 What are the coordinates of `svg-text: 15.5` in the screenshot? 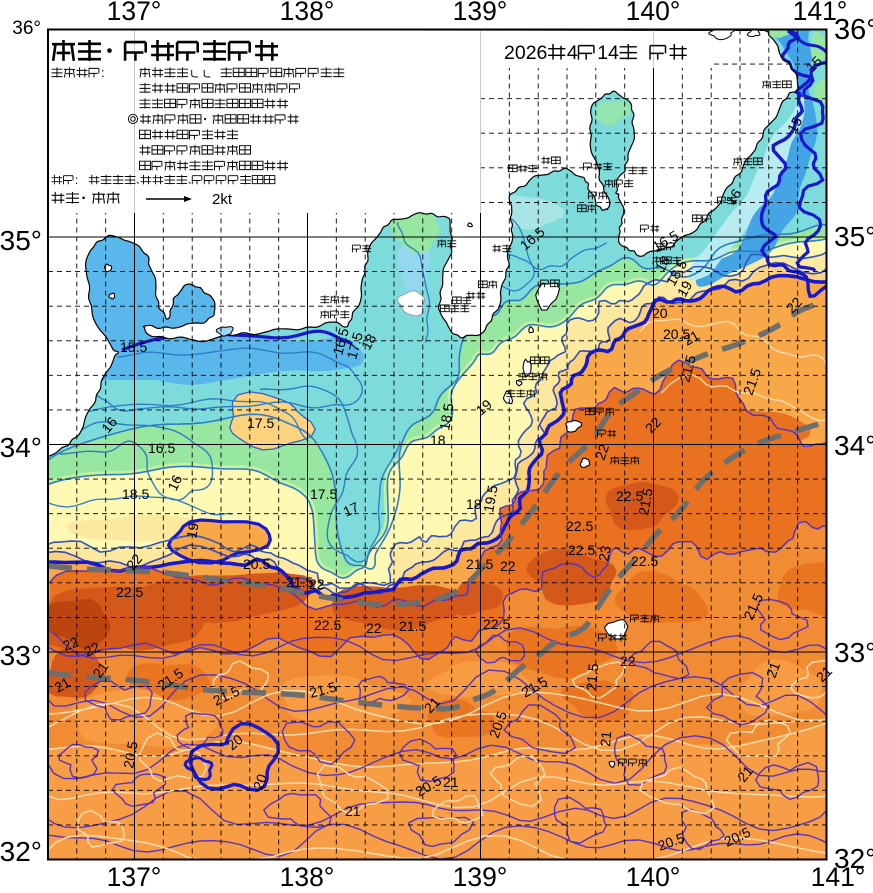 It's located at (133, 347).